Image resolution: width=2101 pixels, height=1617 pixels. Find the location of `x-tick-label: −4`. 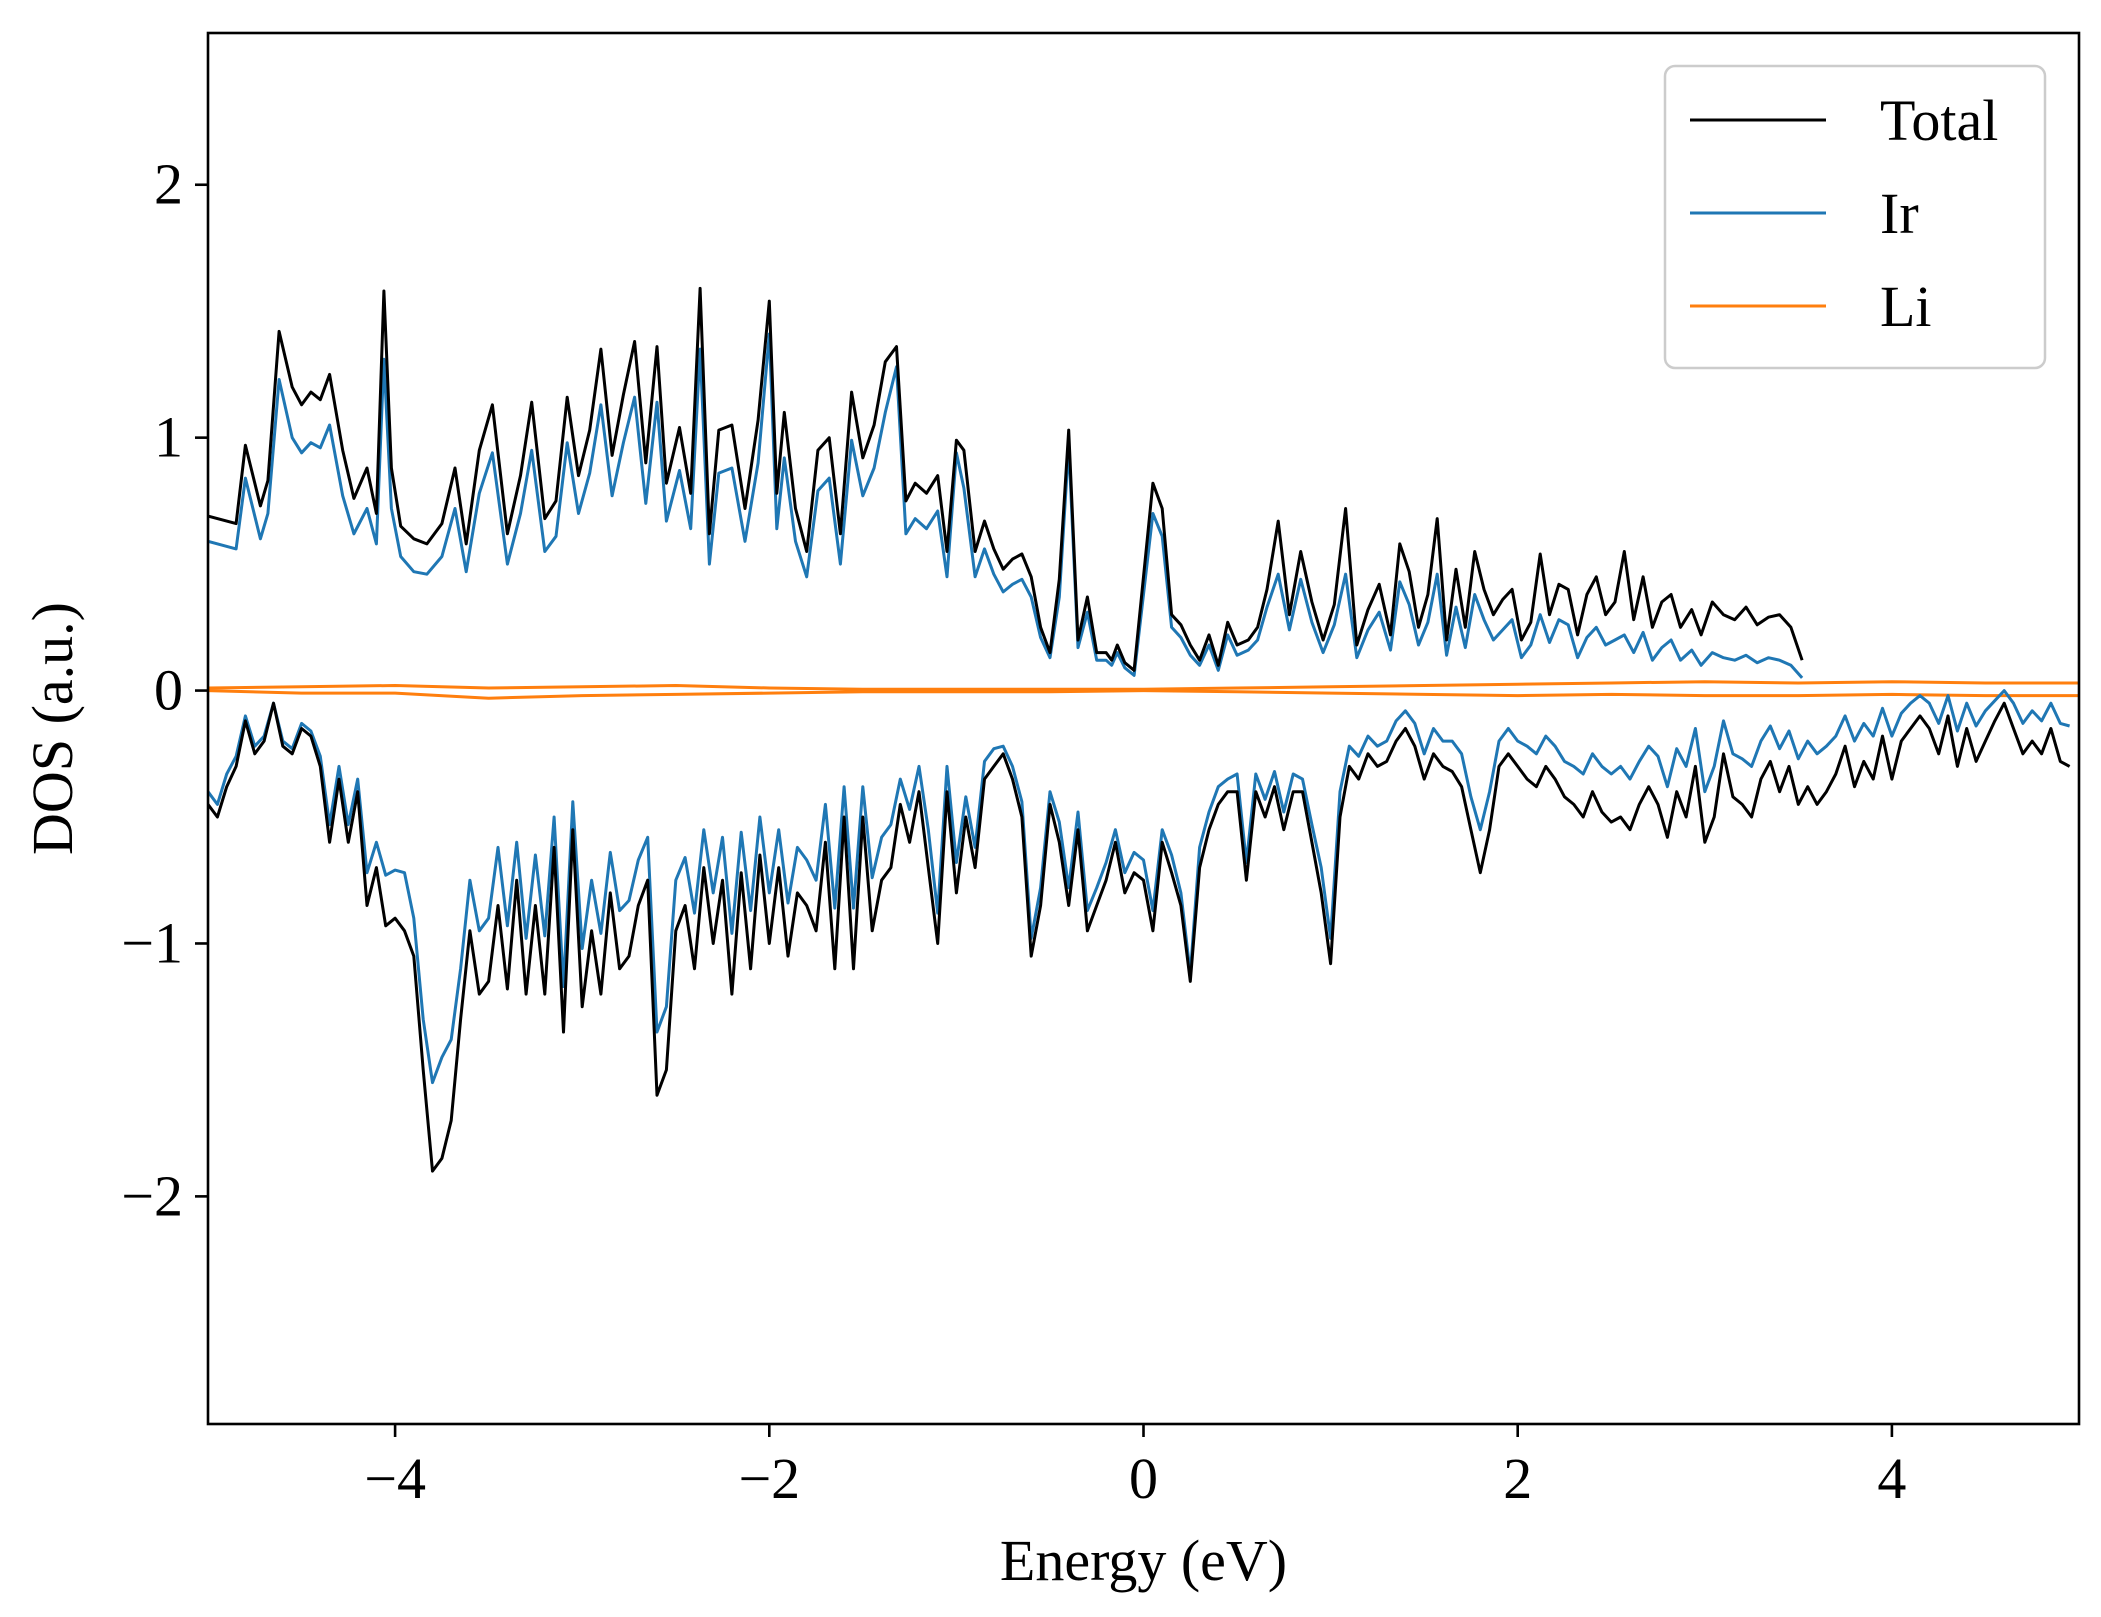

x-tick-label: −4 is located at coordinates (395, 1478).